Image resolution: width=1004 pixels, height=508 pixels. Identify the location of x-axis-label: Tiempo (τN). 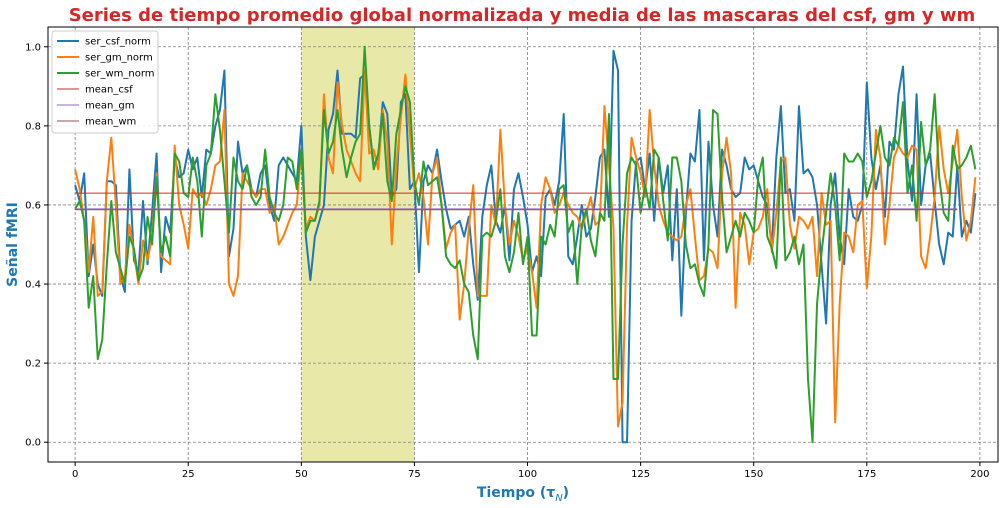
(523, 494).